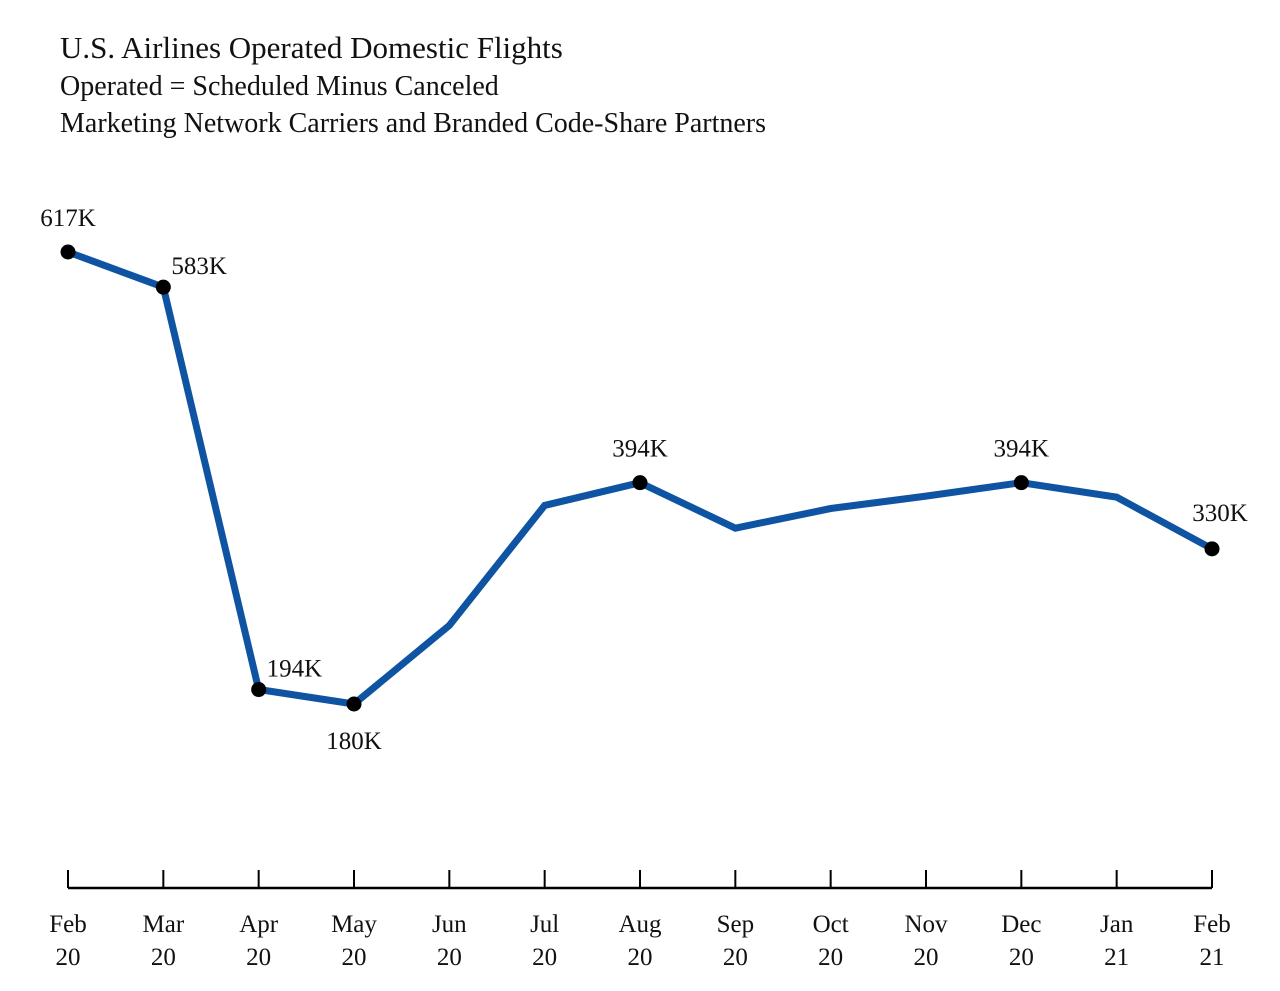 The width and height of the screenshot is (1280, 991). What do you see at coordinates (1021, 924) in the screenshot?
I see `x-tick-label-month: Dec` at bounding box center [1021, 924].